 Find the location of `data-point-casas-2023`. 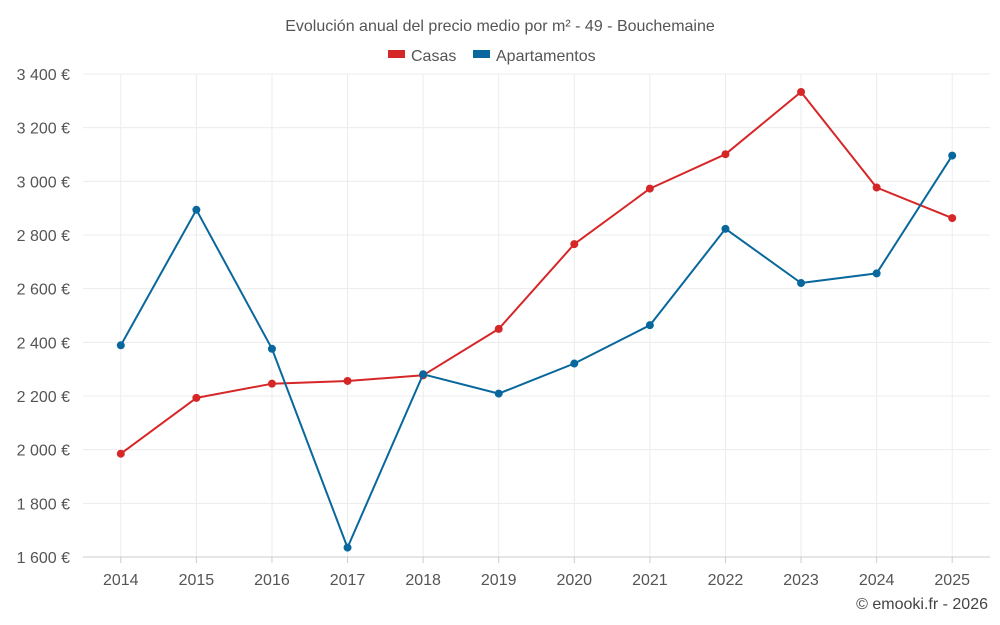

data-point-casas-2023 is located at coordinates (801, 91).